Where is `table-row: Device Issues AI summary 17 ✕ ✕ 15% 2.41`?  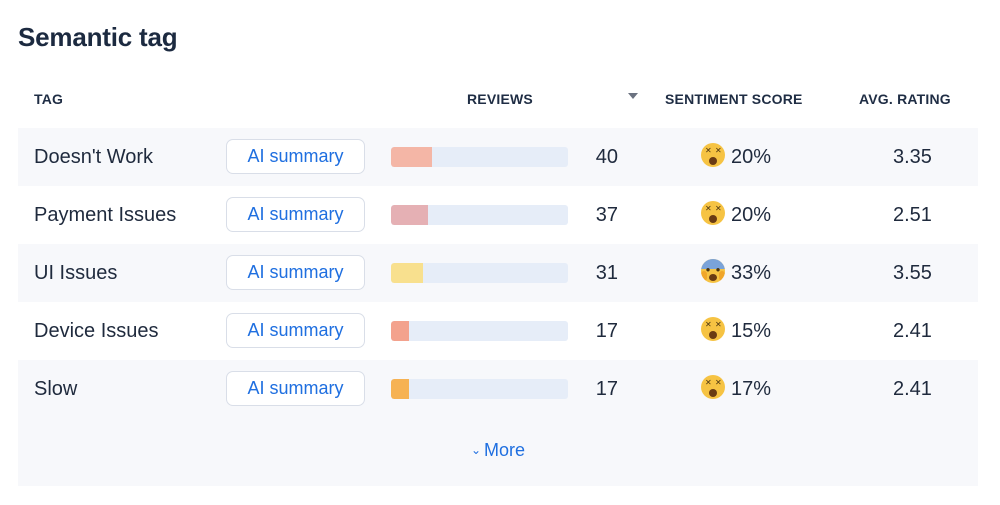 table-row: Device Issues AI summary 17 ✕ ✕ 15% 2.41 is located at coordinates (498, 331).